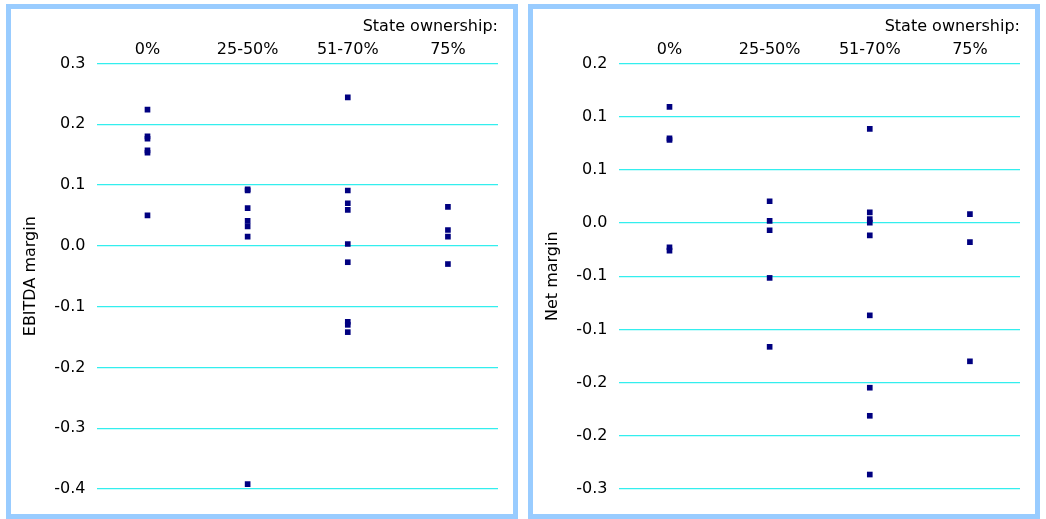  Describe the element at coordinates (70, 488) in the screenshot. I see `y-tick-label: -0.4` at that location.